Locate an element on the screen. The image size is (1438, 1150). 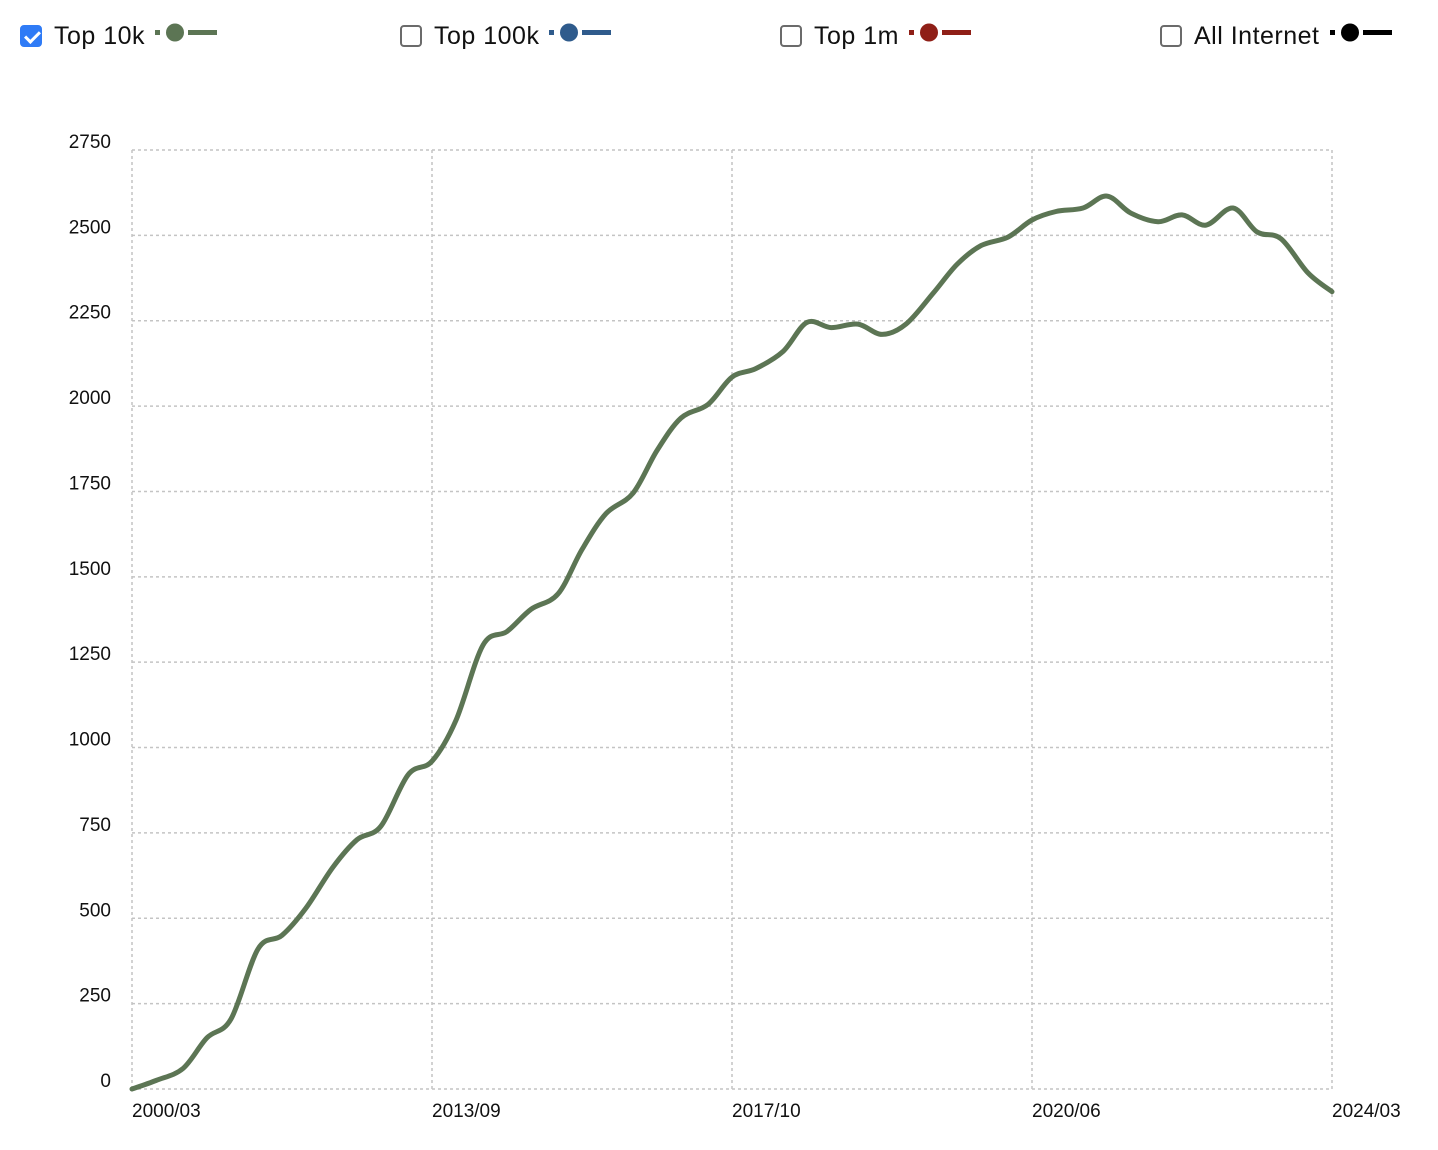
y-tick-label: 1750 is located at coordinates (90, 483).